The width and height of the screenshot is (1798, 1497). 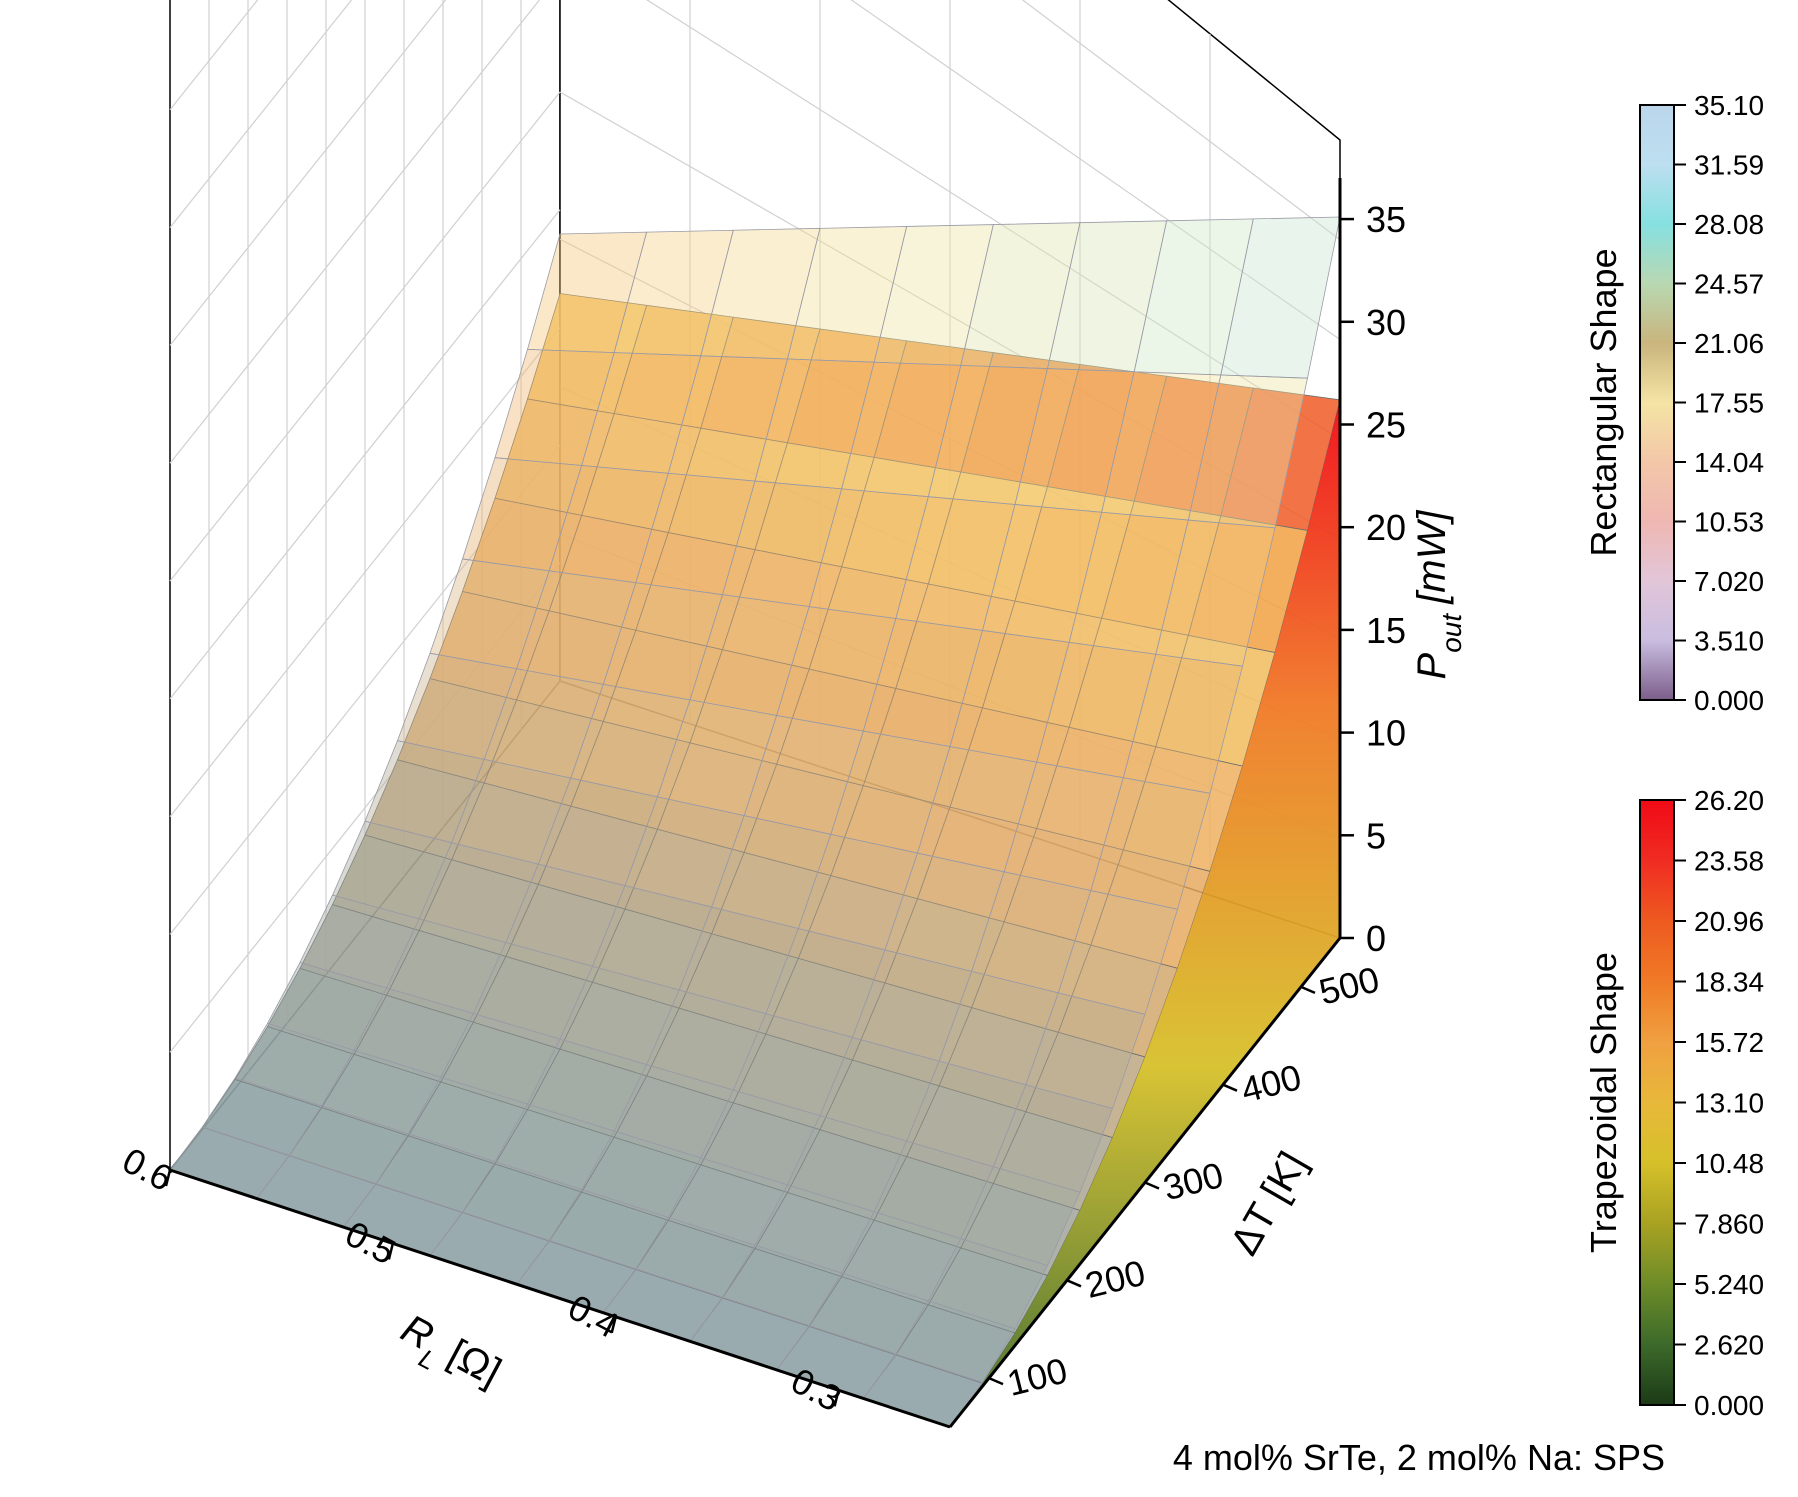 I want to click on svg-text: RL[Ω], so click(x=448, y=1355).